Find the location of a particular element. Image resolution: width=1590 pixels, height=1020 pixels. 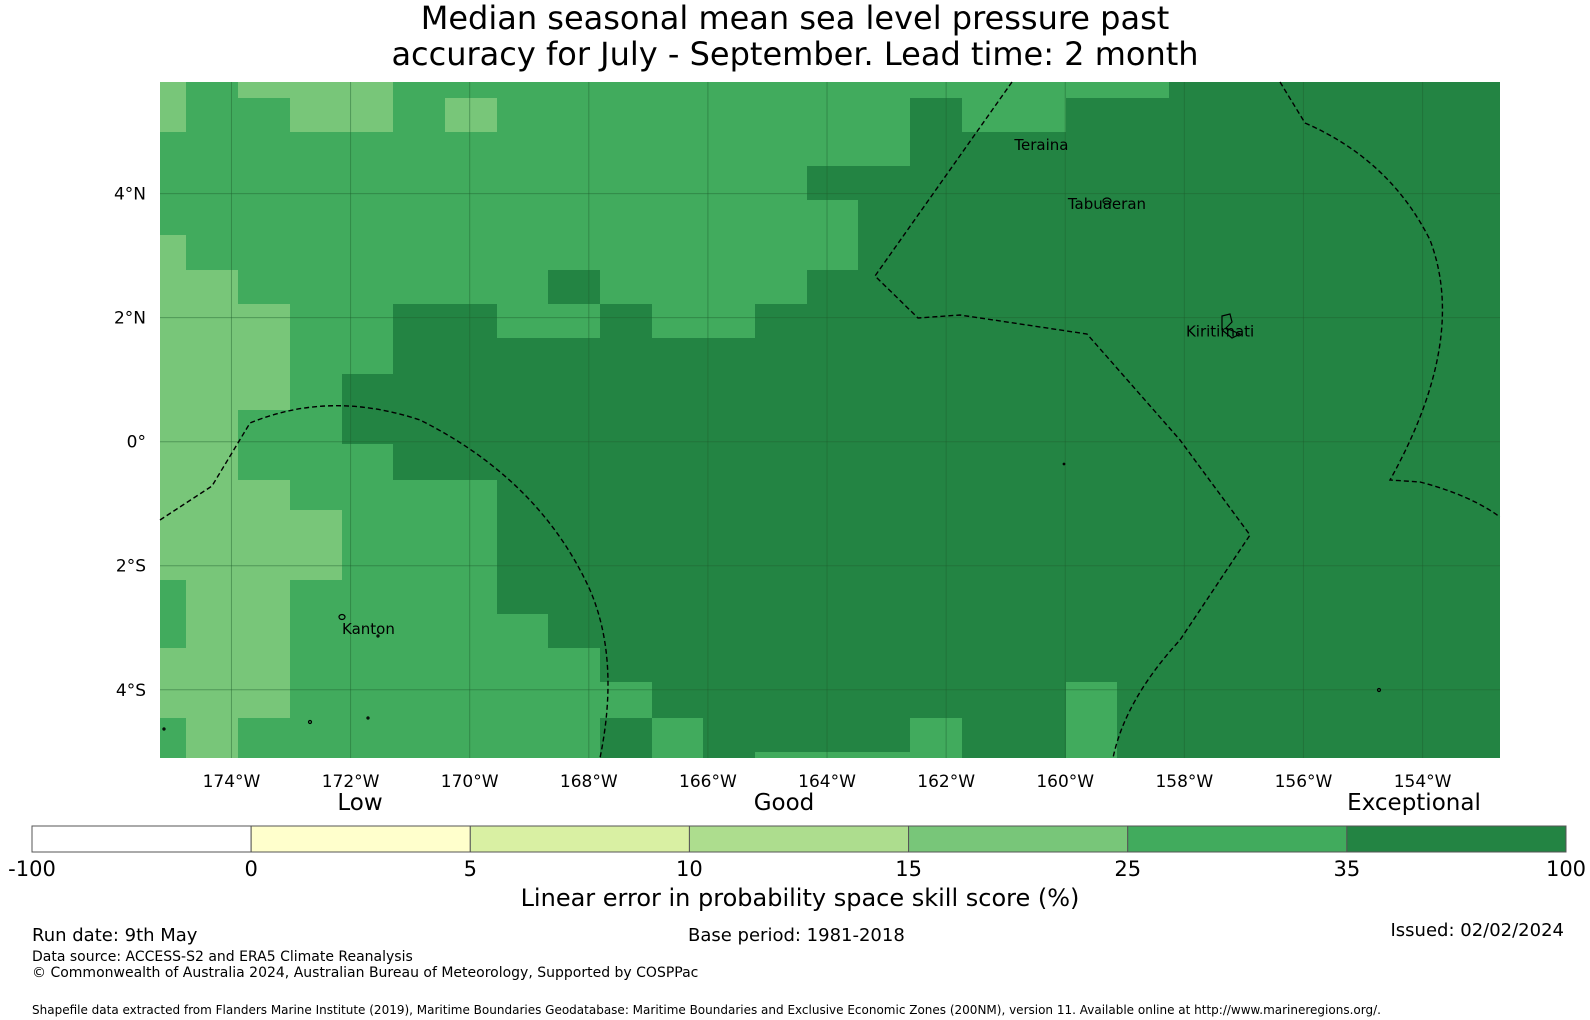

latitude-tick-label: 2°N is located at coordinates (130, 319).